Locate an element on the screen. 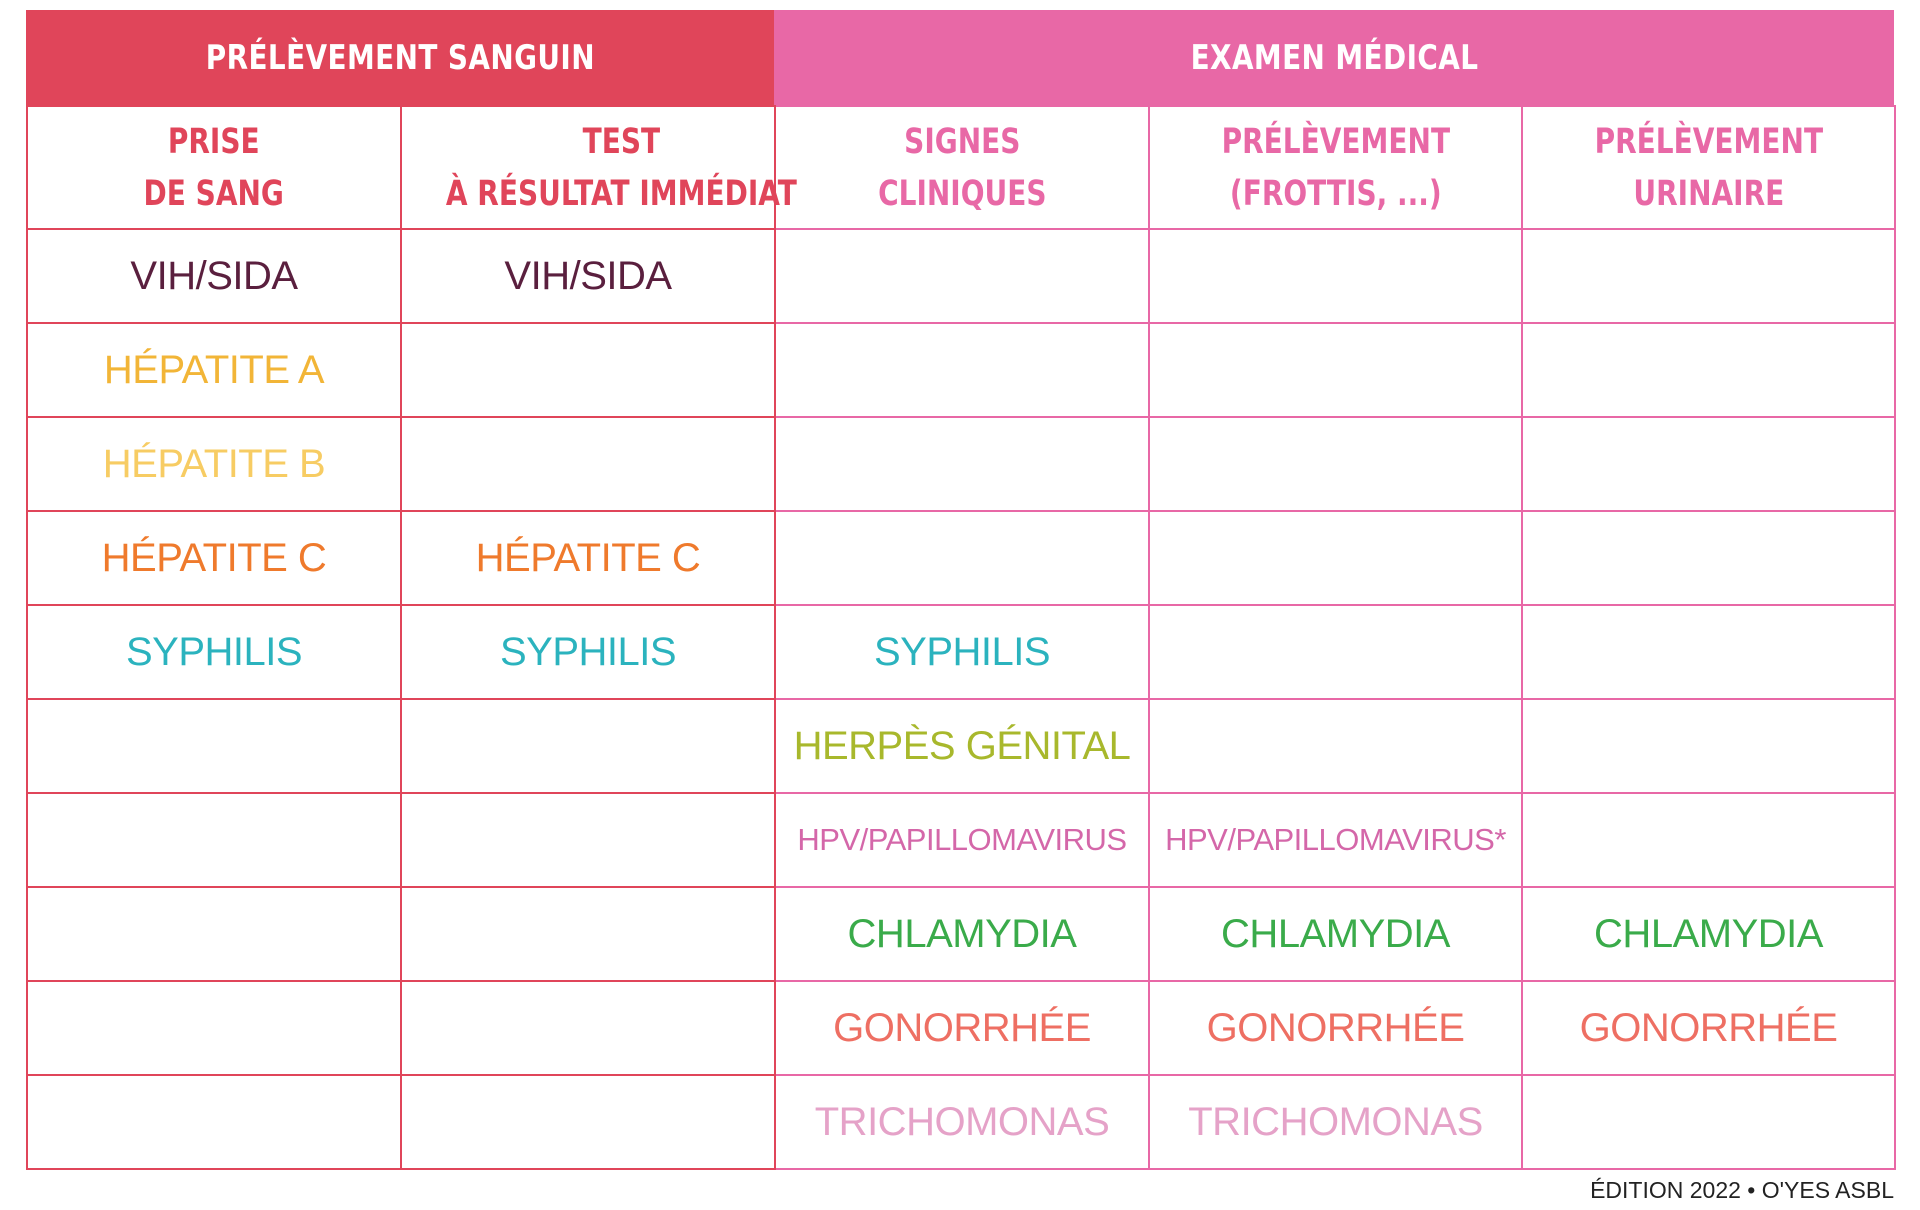 This screenshot has height=1210, width=1920. column-header-urinaire: PRÉLÈVEMENT URINAIRE is located at coordinates (1708, 167).